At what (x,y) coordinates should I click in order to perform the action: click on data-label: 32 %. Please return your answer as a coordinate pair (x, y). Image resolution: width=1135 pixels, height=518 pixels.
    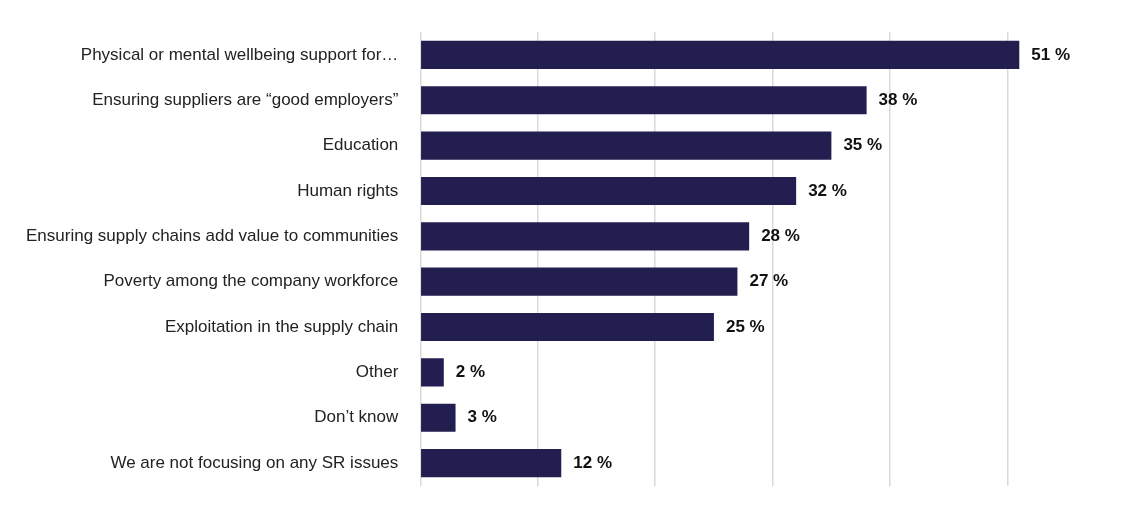
    Looking at the image, I should click on (827, 190).